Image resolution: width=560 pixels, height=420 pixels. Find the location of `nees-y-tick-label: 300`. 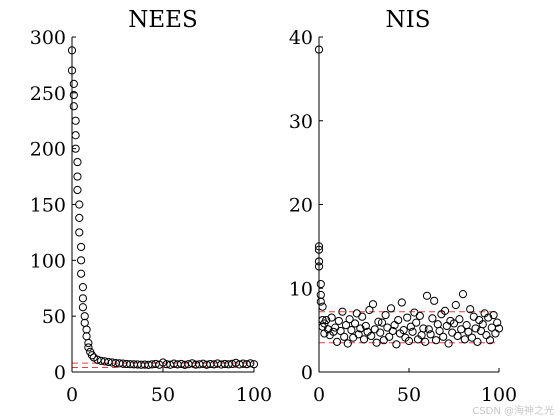

nees-y-tick-label: 300 is located at coordinates (48, 38).